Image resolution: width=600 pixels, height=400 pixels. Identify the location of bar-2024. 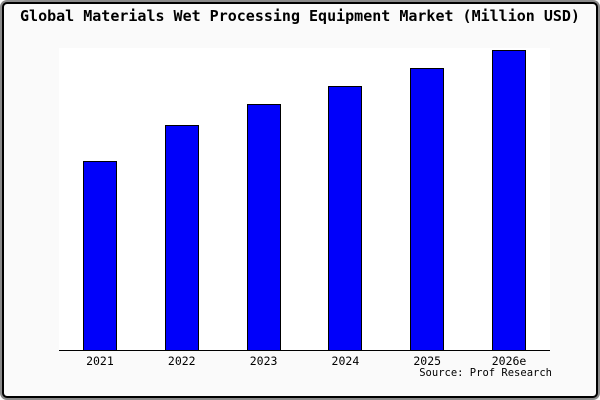
(345, 218).